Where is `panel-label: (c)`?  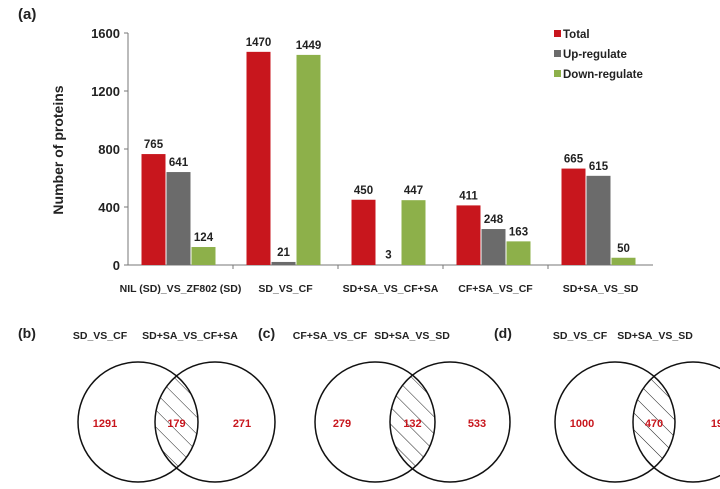 panel-label: (c) is located at coordinates (266, 333).